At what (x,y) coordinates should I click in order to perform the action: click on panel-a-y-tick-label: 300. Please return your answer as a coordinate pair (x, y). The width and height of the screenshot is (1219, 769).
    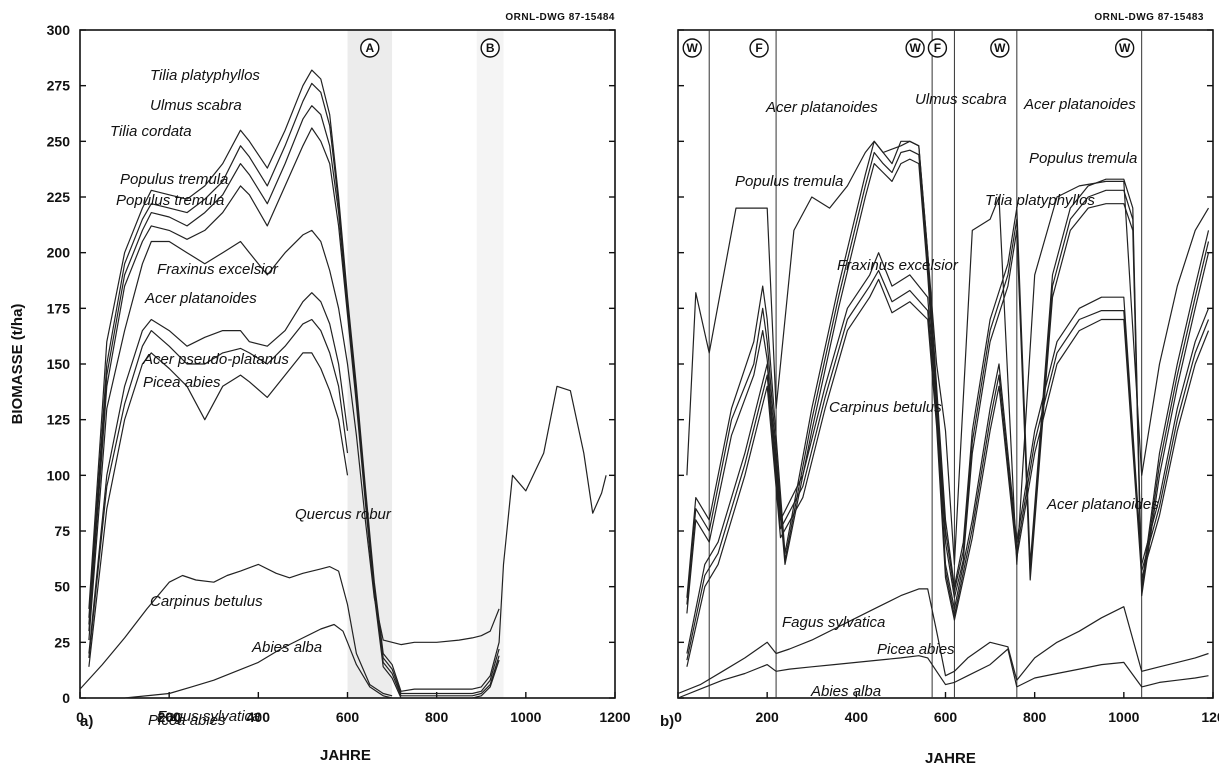
    Looking at the image, I should click on (59, 30).